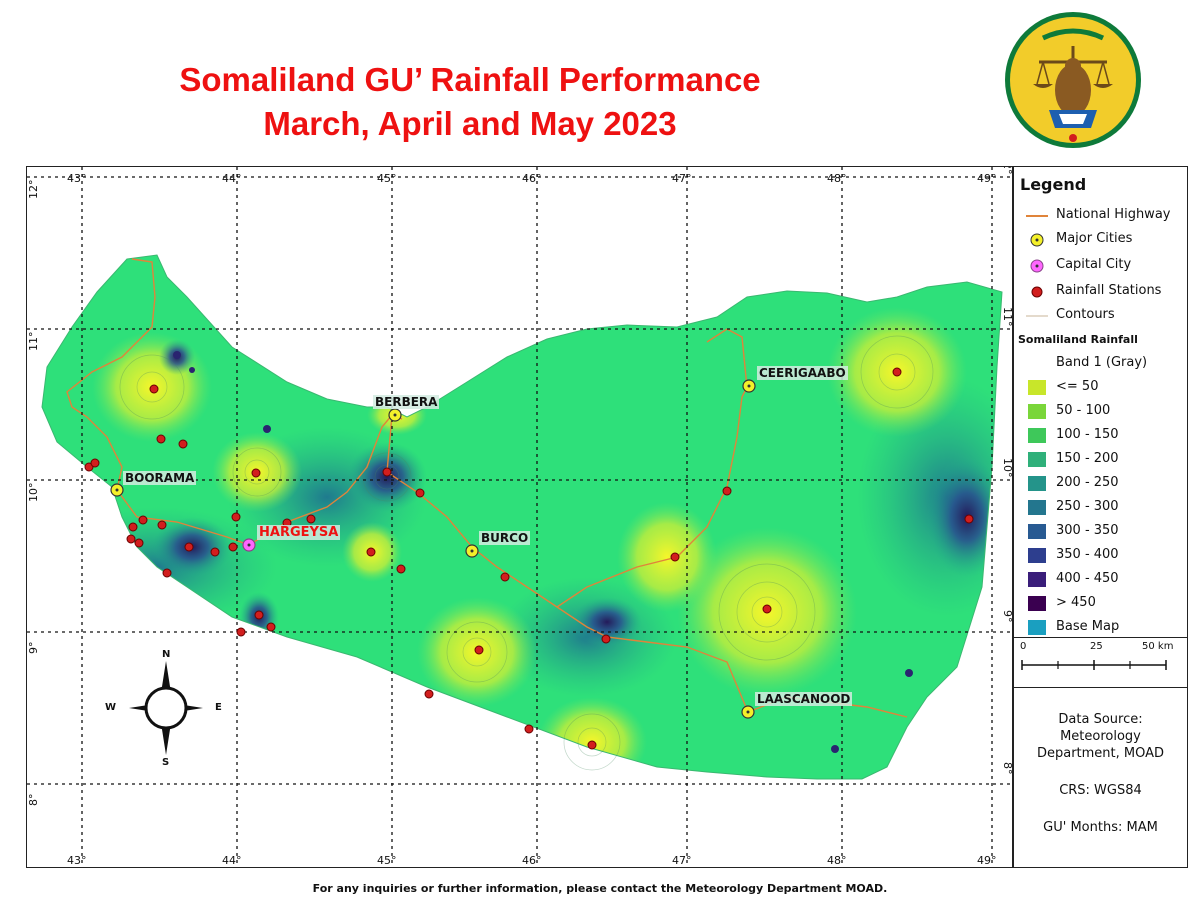 The width and height of the screenshot is (1200, 914). What do you see at coordinates (406, 402) in the screenshot?
I see `city-label-berbera: BERBERA` at bounding box center [406, 402].